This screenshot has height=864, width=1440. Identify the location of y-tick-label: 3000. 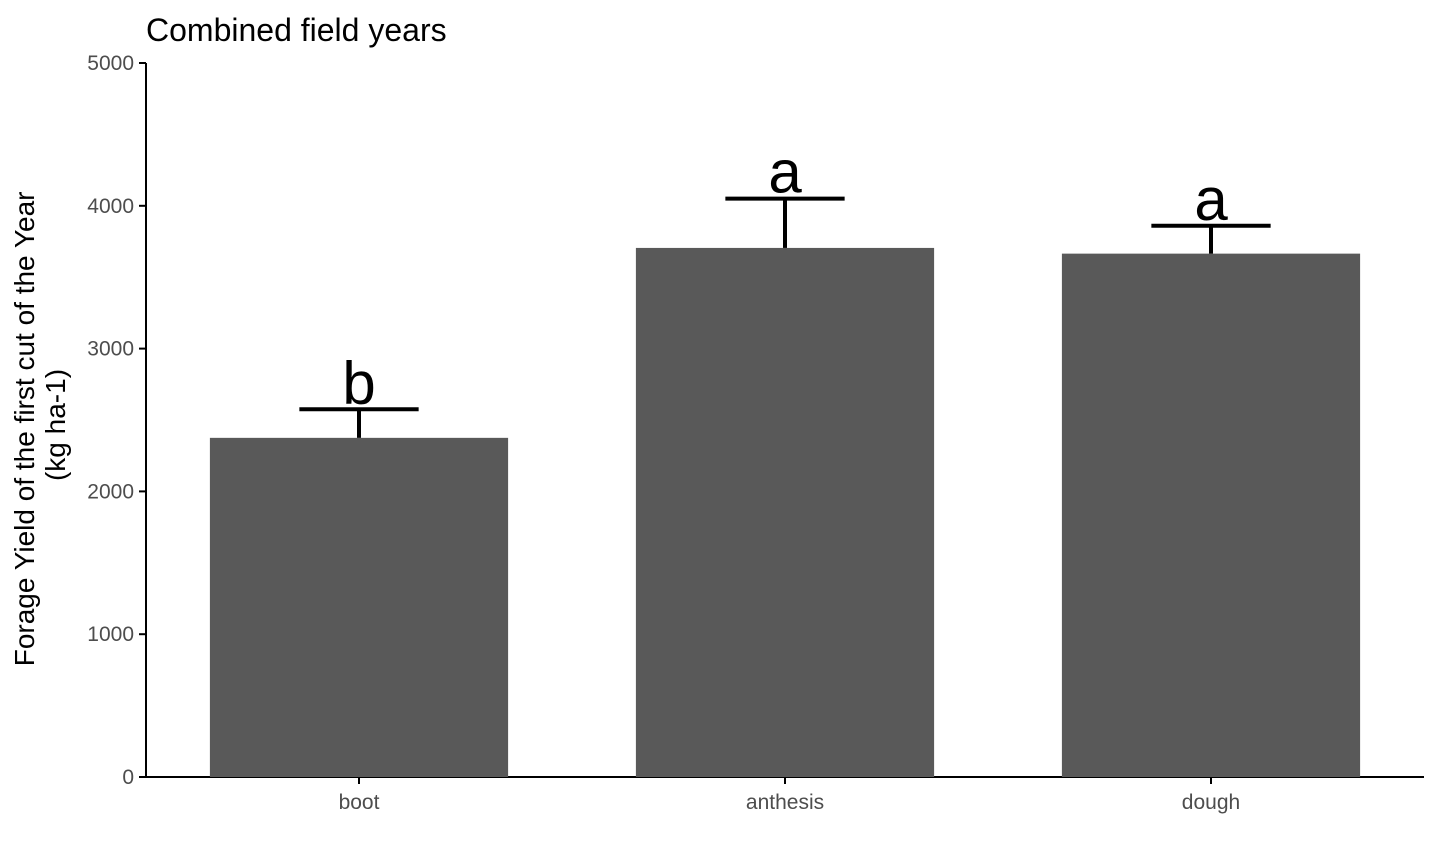
(110, 349).